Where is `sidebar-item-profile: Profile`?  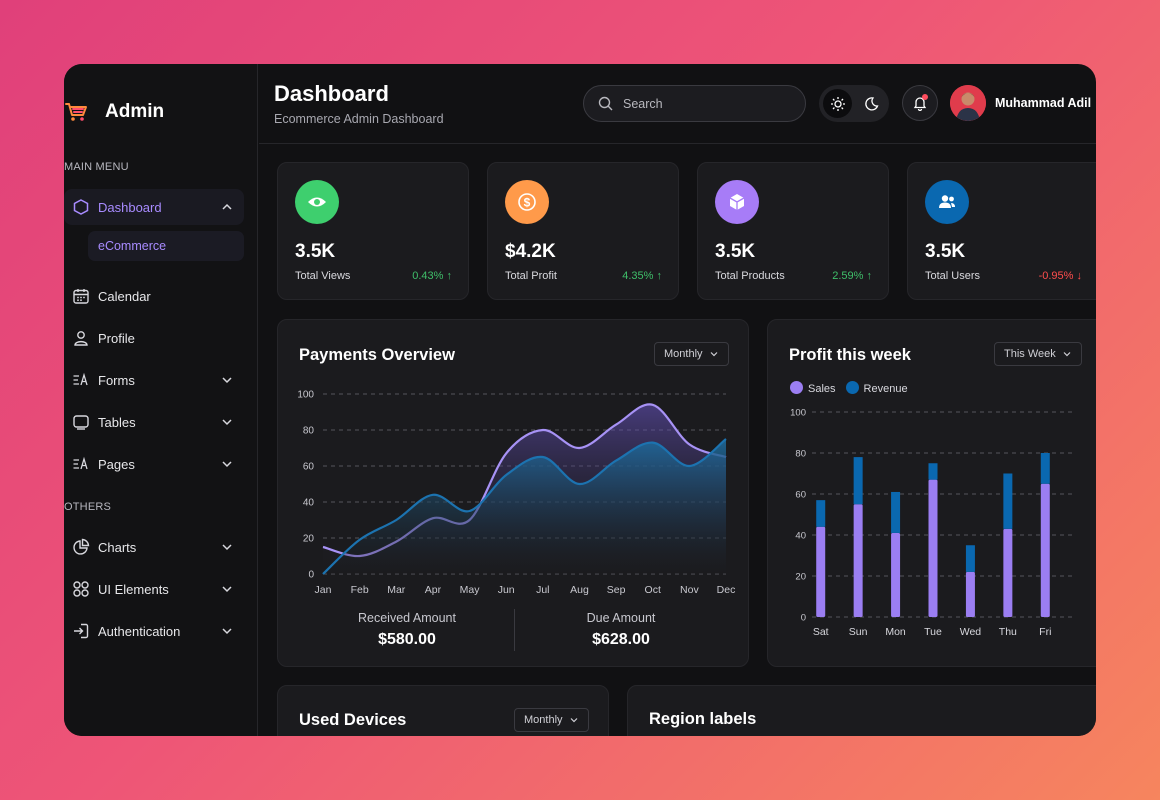 sidebar-item-profile: Profile is located at coordinates (154, 338).